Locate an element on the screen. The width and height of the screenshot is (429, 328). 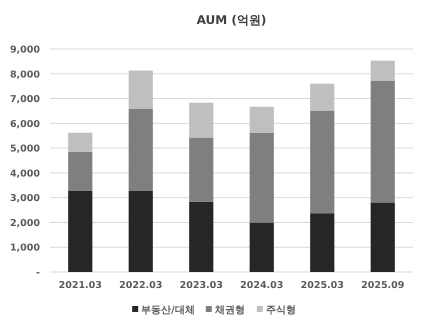
y-tick-label: 1,000 is located at coordinates (25, 248).